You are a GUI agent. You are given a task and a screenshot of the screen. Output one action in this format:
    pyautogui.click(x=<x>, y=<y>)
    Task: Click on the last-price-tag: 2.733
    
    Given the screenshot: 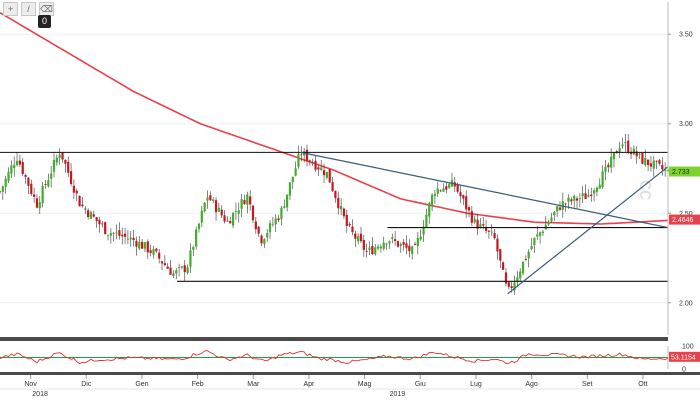 What is the action you would take?
    pyautogui.click(x=684, y=171)
    